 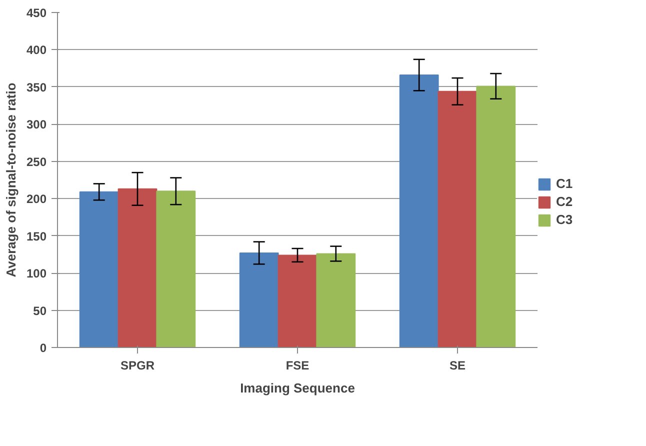 I want to click on y-axis-title: Average of signal-to-noise ratio, so click(x=10, y=180).